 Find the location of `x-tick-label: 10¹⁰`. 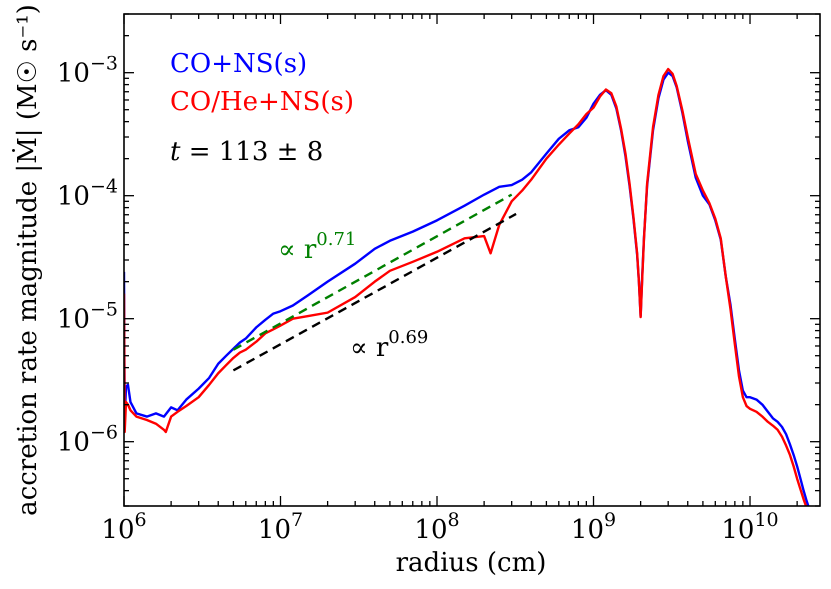

x-tick-label: 10¹⁰ is located at coordinates (749, 527).